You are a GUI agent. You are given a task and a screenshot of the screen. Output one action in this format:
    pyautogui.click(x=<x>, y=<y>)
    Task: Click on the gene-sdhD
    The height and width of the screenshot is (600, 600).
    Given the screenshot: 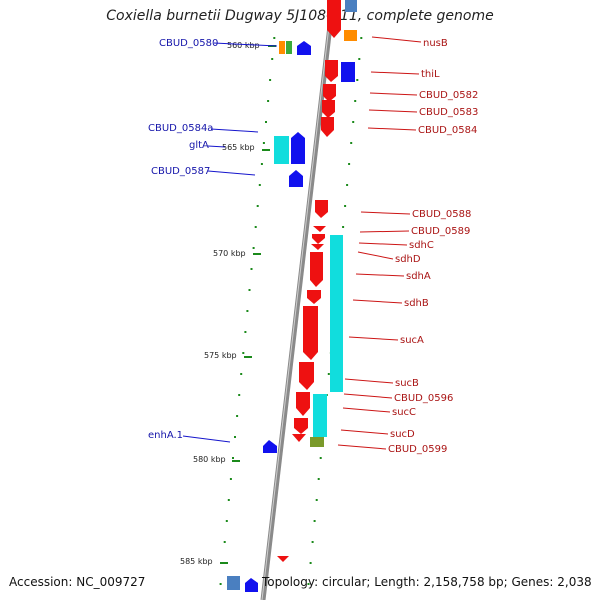 What is the action you would take?
    pyautogui.click(x=317, y=247)
    